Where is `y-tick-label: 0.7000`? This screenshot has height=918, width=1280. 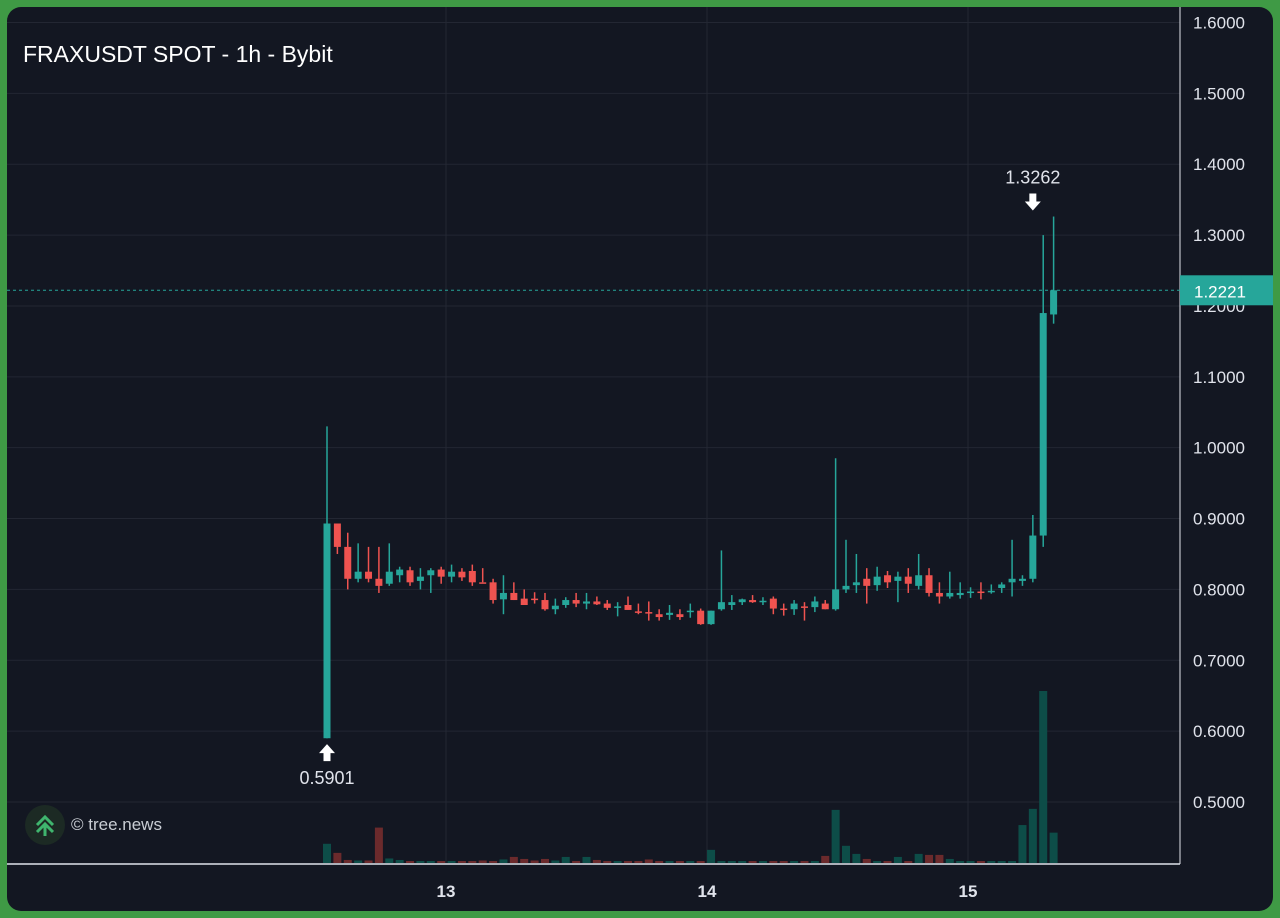 y-tick-label: 0.7000 is located at coordinates (1219, 660).